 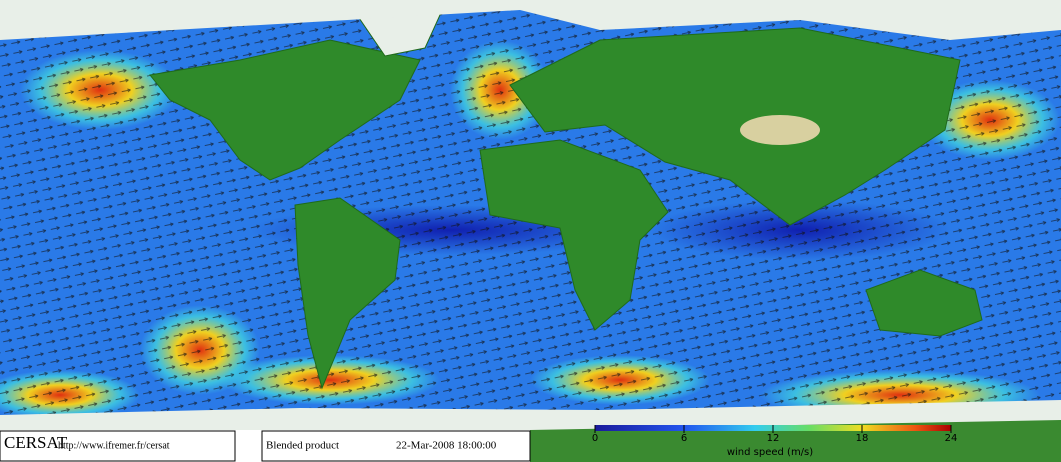 I want to click on logo-box, so click(x=118, y=446).